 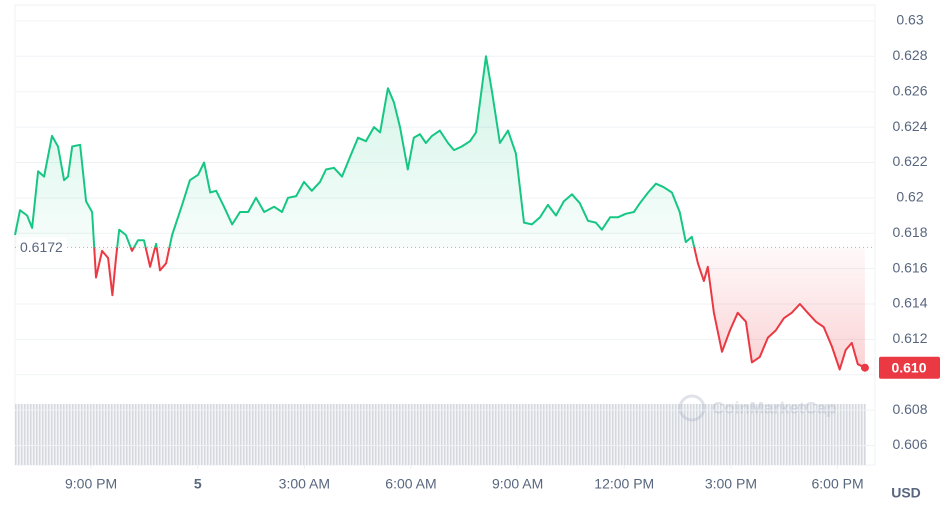 What do you see at coordinates (198, 484) in the screenshot?
I see `x-tick-label: 5` at bounding box center [198, 484].